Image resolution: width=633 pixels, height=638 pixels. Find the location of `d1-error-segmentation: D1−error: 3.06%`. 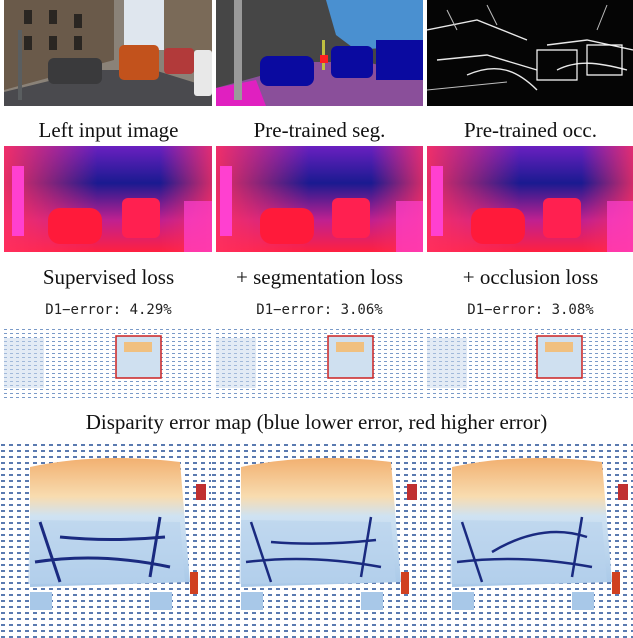

d1-error-segmentation: D1−error: 3.06% is located at coordinates (319, 310).